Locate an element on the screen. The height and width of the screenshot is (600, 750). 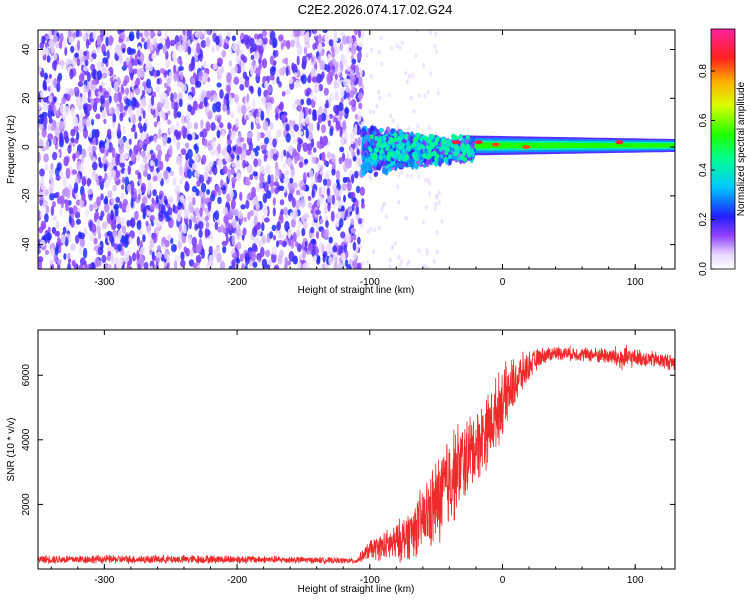
x-tick-label: 100 is located at coordinates (635, 580).